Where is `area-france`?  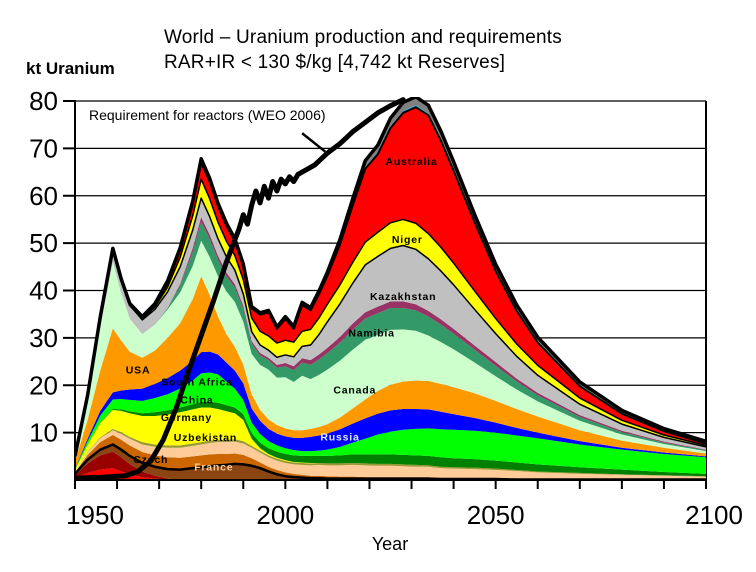 area-france is located at coordinates (390, 462).